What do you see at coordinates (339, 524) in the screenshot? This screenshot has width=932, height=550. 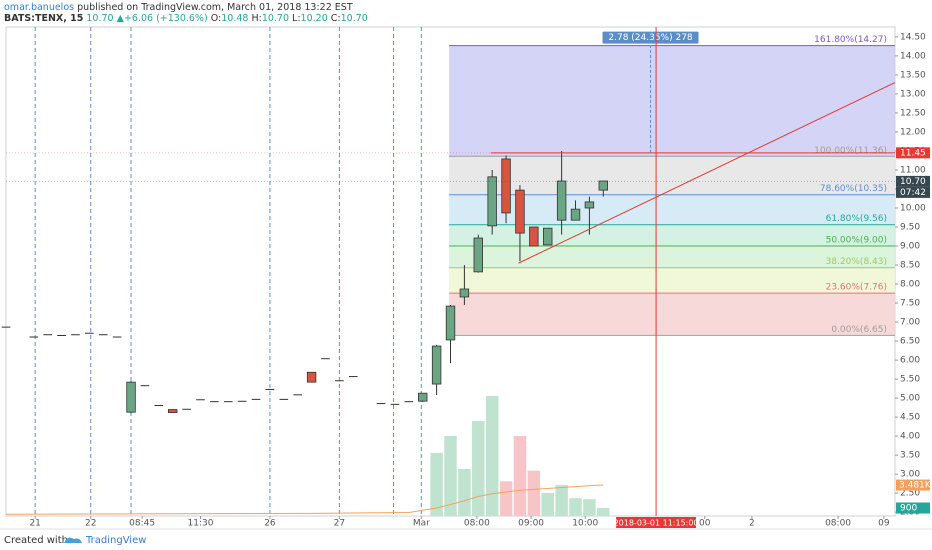 I see `x-tick-label: 27` at bounding box center [339, 524].